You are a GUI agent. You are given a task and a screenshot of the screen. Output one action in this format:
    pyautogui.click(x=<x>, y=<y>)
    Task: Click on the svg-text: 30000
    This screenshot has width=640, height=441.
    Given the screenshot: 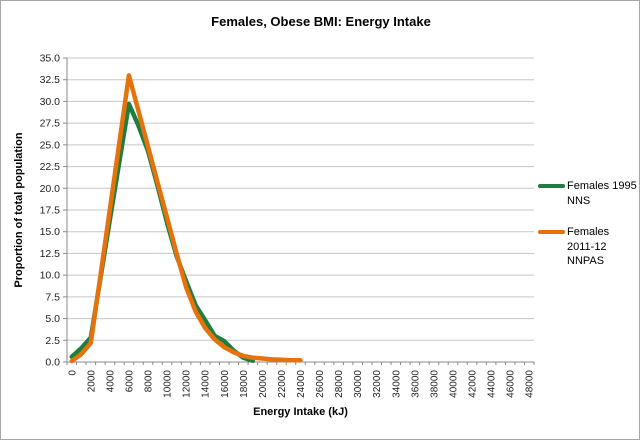 What is the action you would take?
    pyautogui.click(x=358, y=384)
    